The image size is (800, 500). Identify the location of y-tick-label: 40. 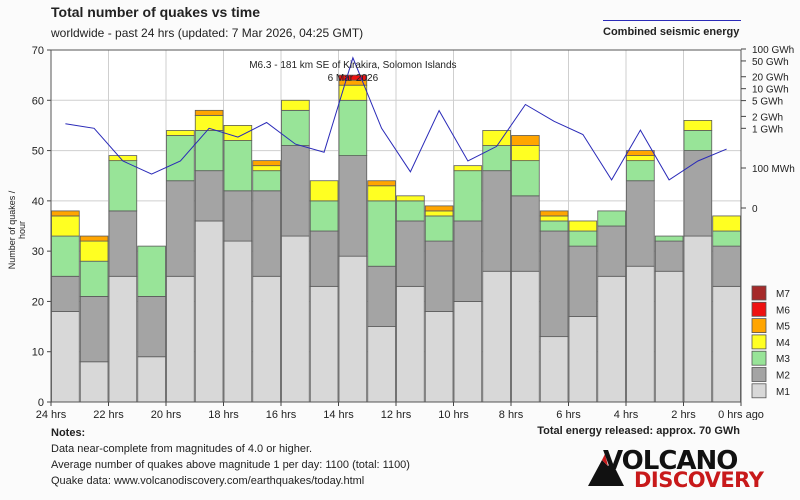
(38, 202).